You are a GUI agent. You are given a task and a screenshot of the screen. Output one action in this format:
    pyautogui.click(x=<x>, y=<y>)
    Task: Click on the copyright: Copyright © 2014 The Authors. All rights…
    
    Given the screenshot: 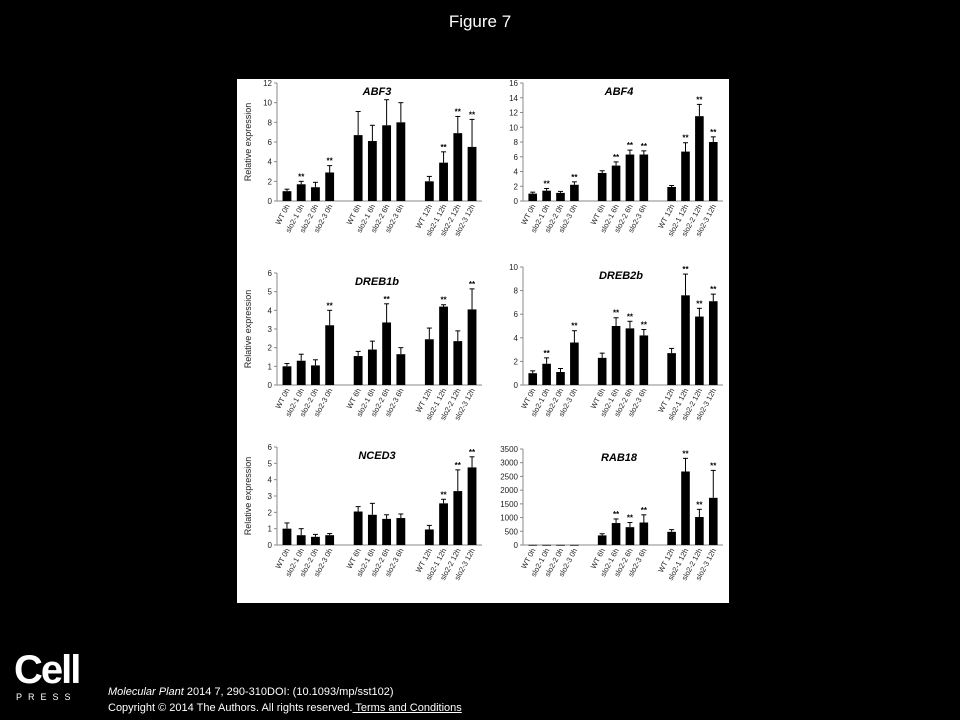 What is the action you would take?
    pyautogui.click(x=285, y=708)
    